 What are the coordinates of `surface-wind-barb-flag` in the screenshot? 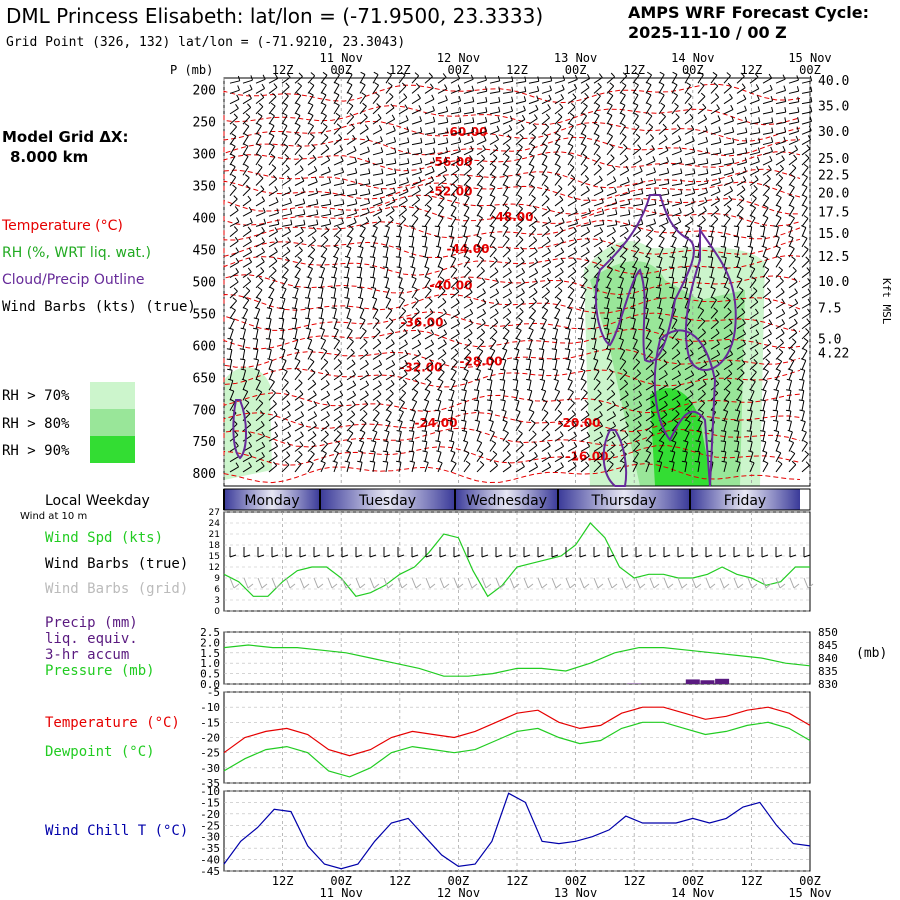 It's located at (807, 556).